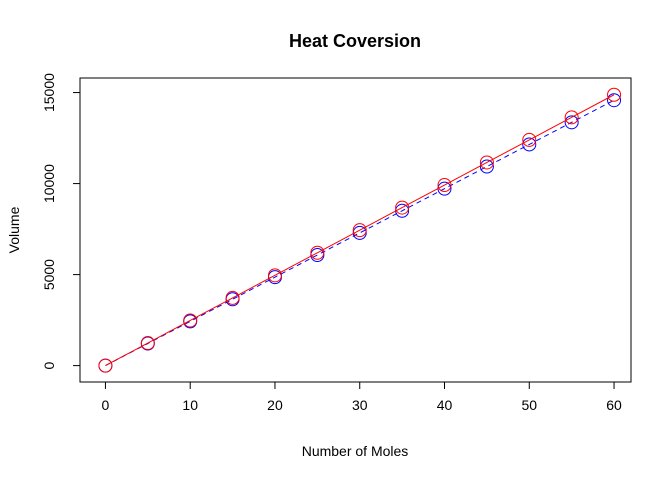 This screenshot has width=672, height=480. Describe the element at coordinates (355, 41) in the screenshot. I see `chart-title: Heat Coversion` at that location.